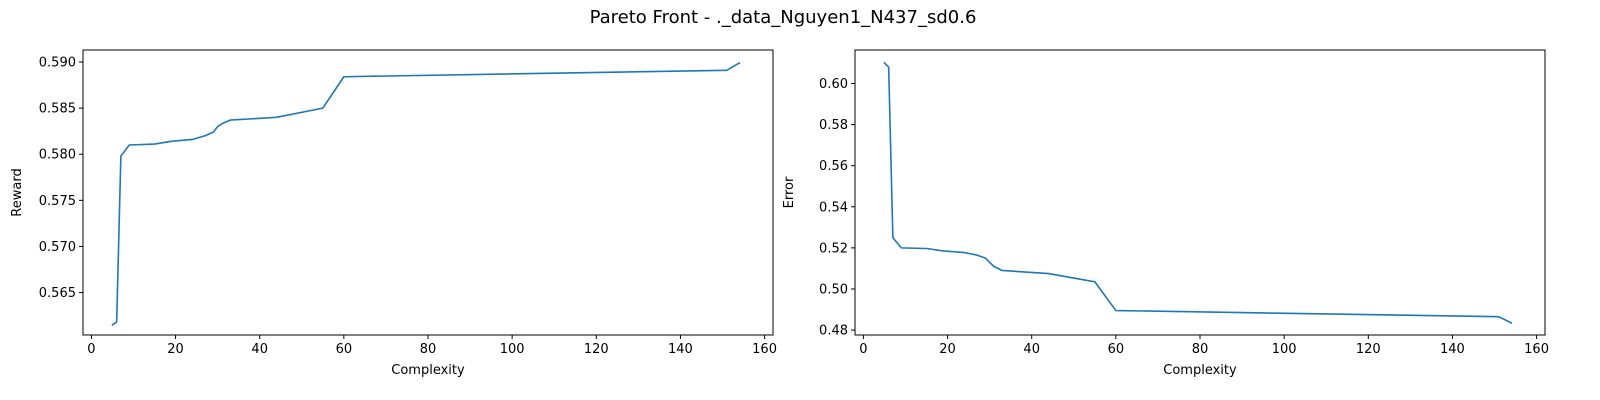  I want to click on reward-chart-y-tick-label: 0.565, so click(57, 293).